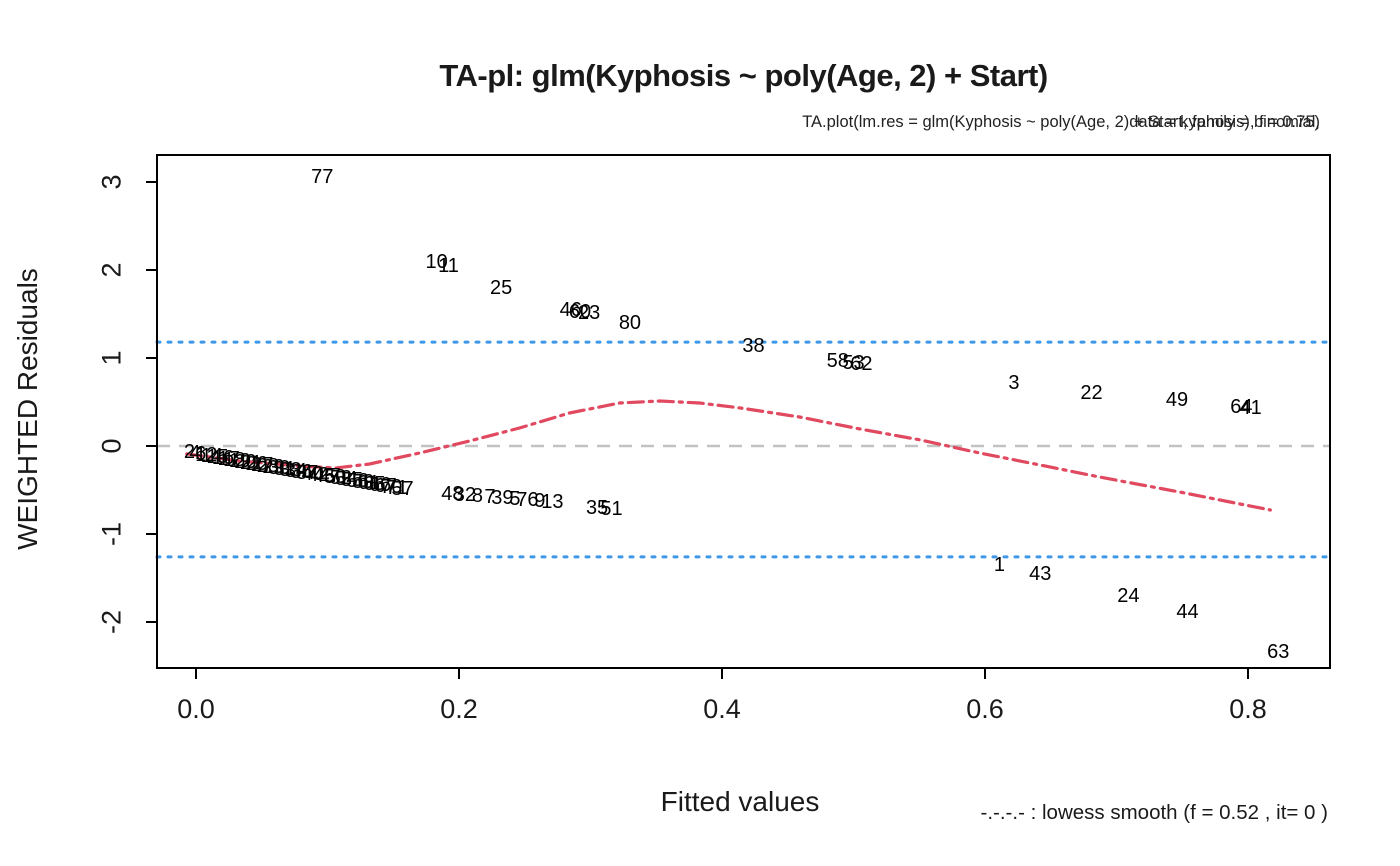 This screenshot has height=866, width=1400. What do you see at coordinates (195, 453) in the screenshot?
I see `point-label: 4` at bounding box center [195, 453].